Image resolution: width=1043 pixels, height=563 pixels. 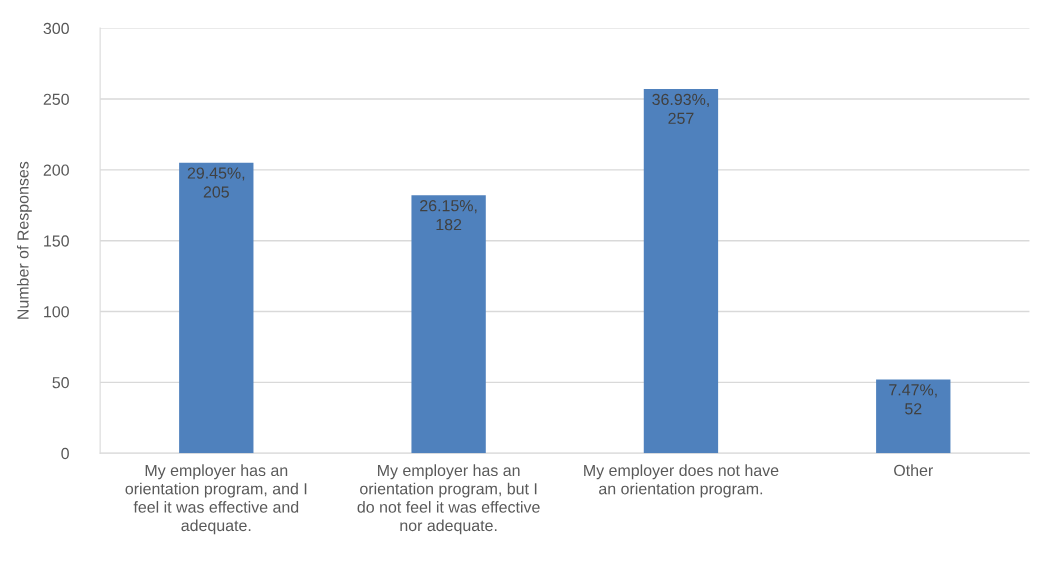 I want to click on y-tick-label: 300, so click(x=56, y=28).